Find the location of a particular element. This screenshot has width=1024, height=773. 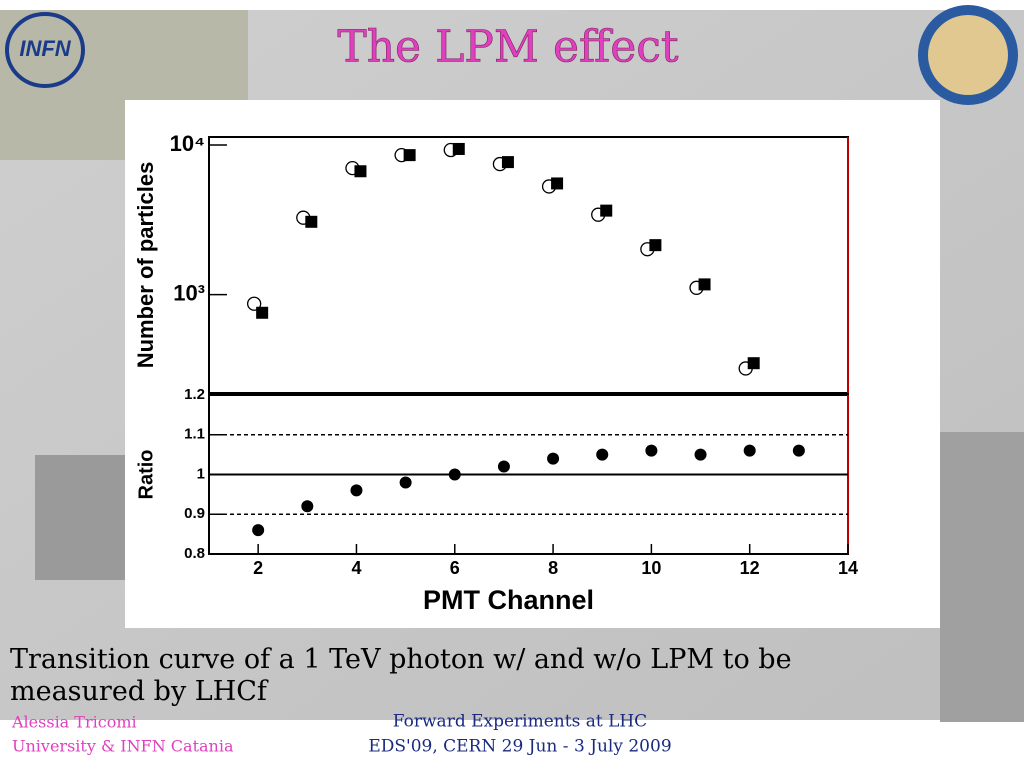

conference: Forward Experiments at LHC is located at coordinates (520, 722).